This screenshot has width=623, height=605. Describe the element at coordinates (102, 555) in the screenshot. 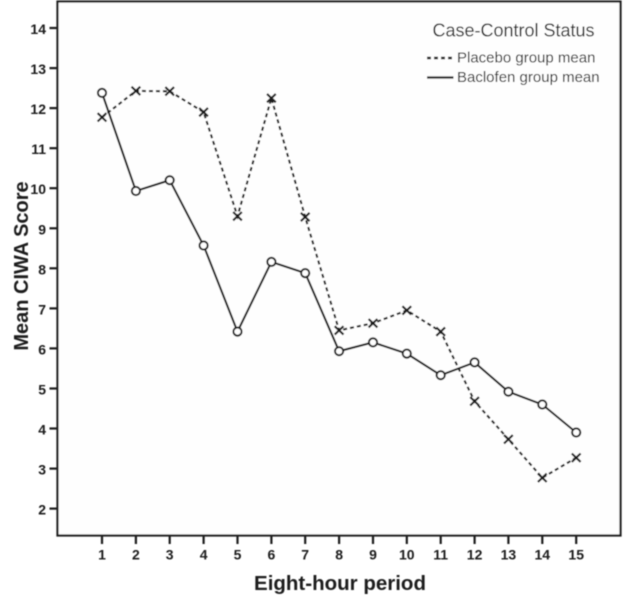

I see `svg-text: 1` at that location.